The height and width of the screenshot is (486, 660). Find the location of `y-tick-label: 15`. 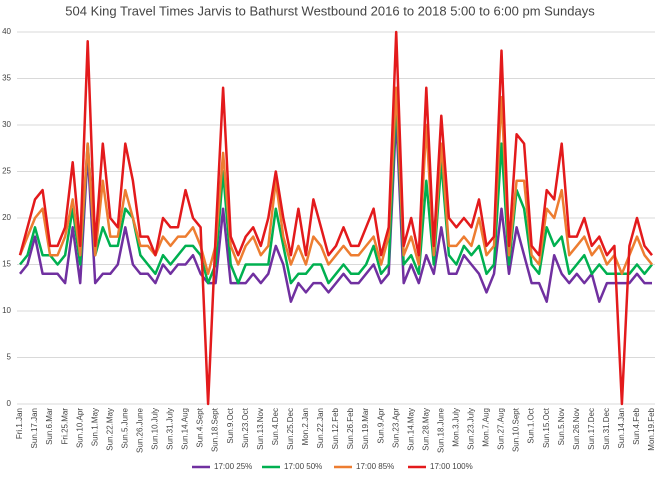

y-tick-label: 15 is located at coordinates (6, 264).